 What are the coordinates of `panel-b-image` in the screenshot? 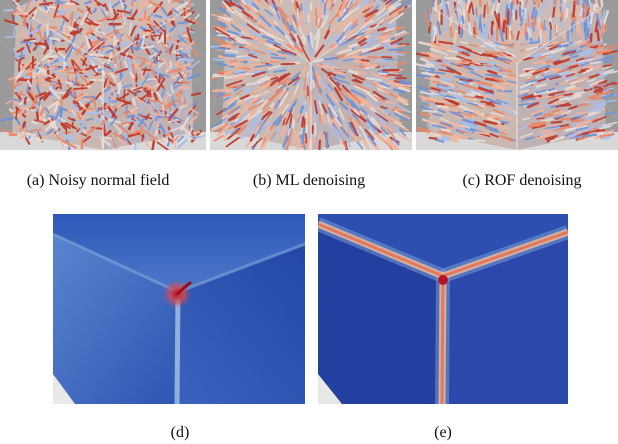 It's located at (311, 75).